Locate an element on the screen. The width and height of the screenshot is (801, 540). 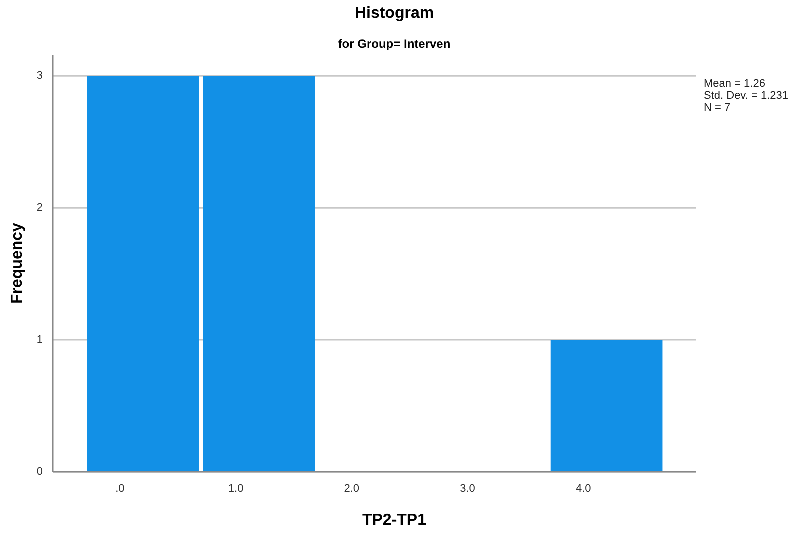
x-tick-label: 2.0 is located at coordinates (352, 489).